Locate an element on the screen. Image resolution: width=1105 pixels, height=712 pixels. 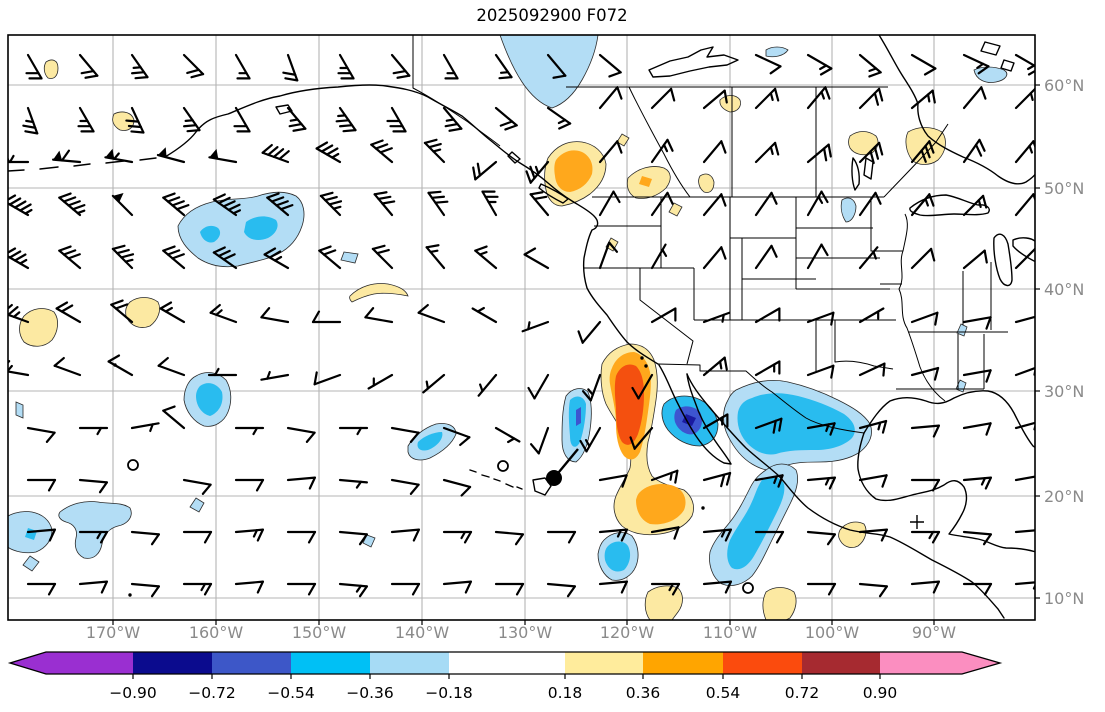
colorbar-outline is located at coordinates (505, 663).